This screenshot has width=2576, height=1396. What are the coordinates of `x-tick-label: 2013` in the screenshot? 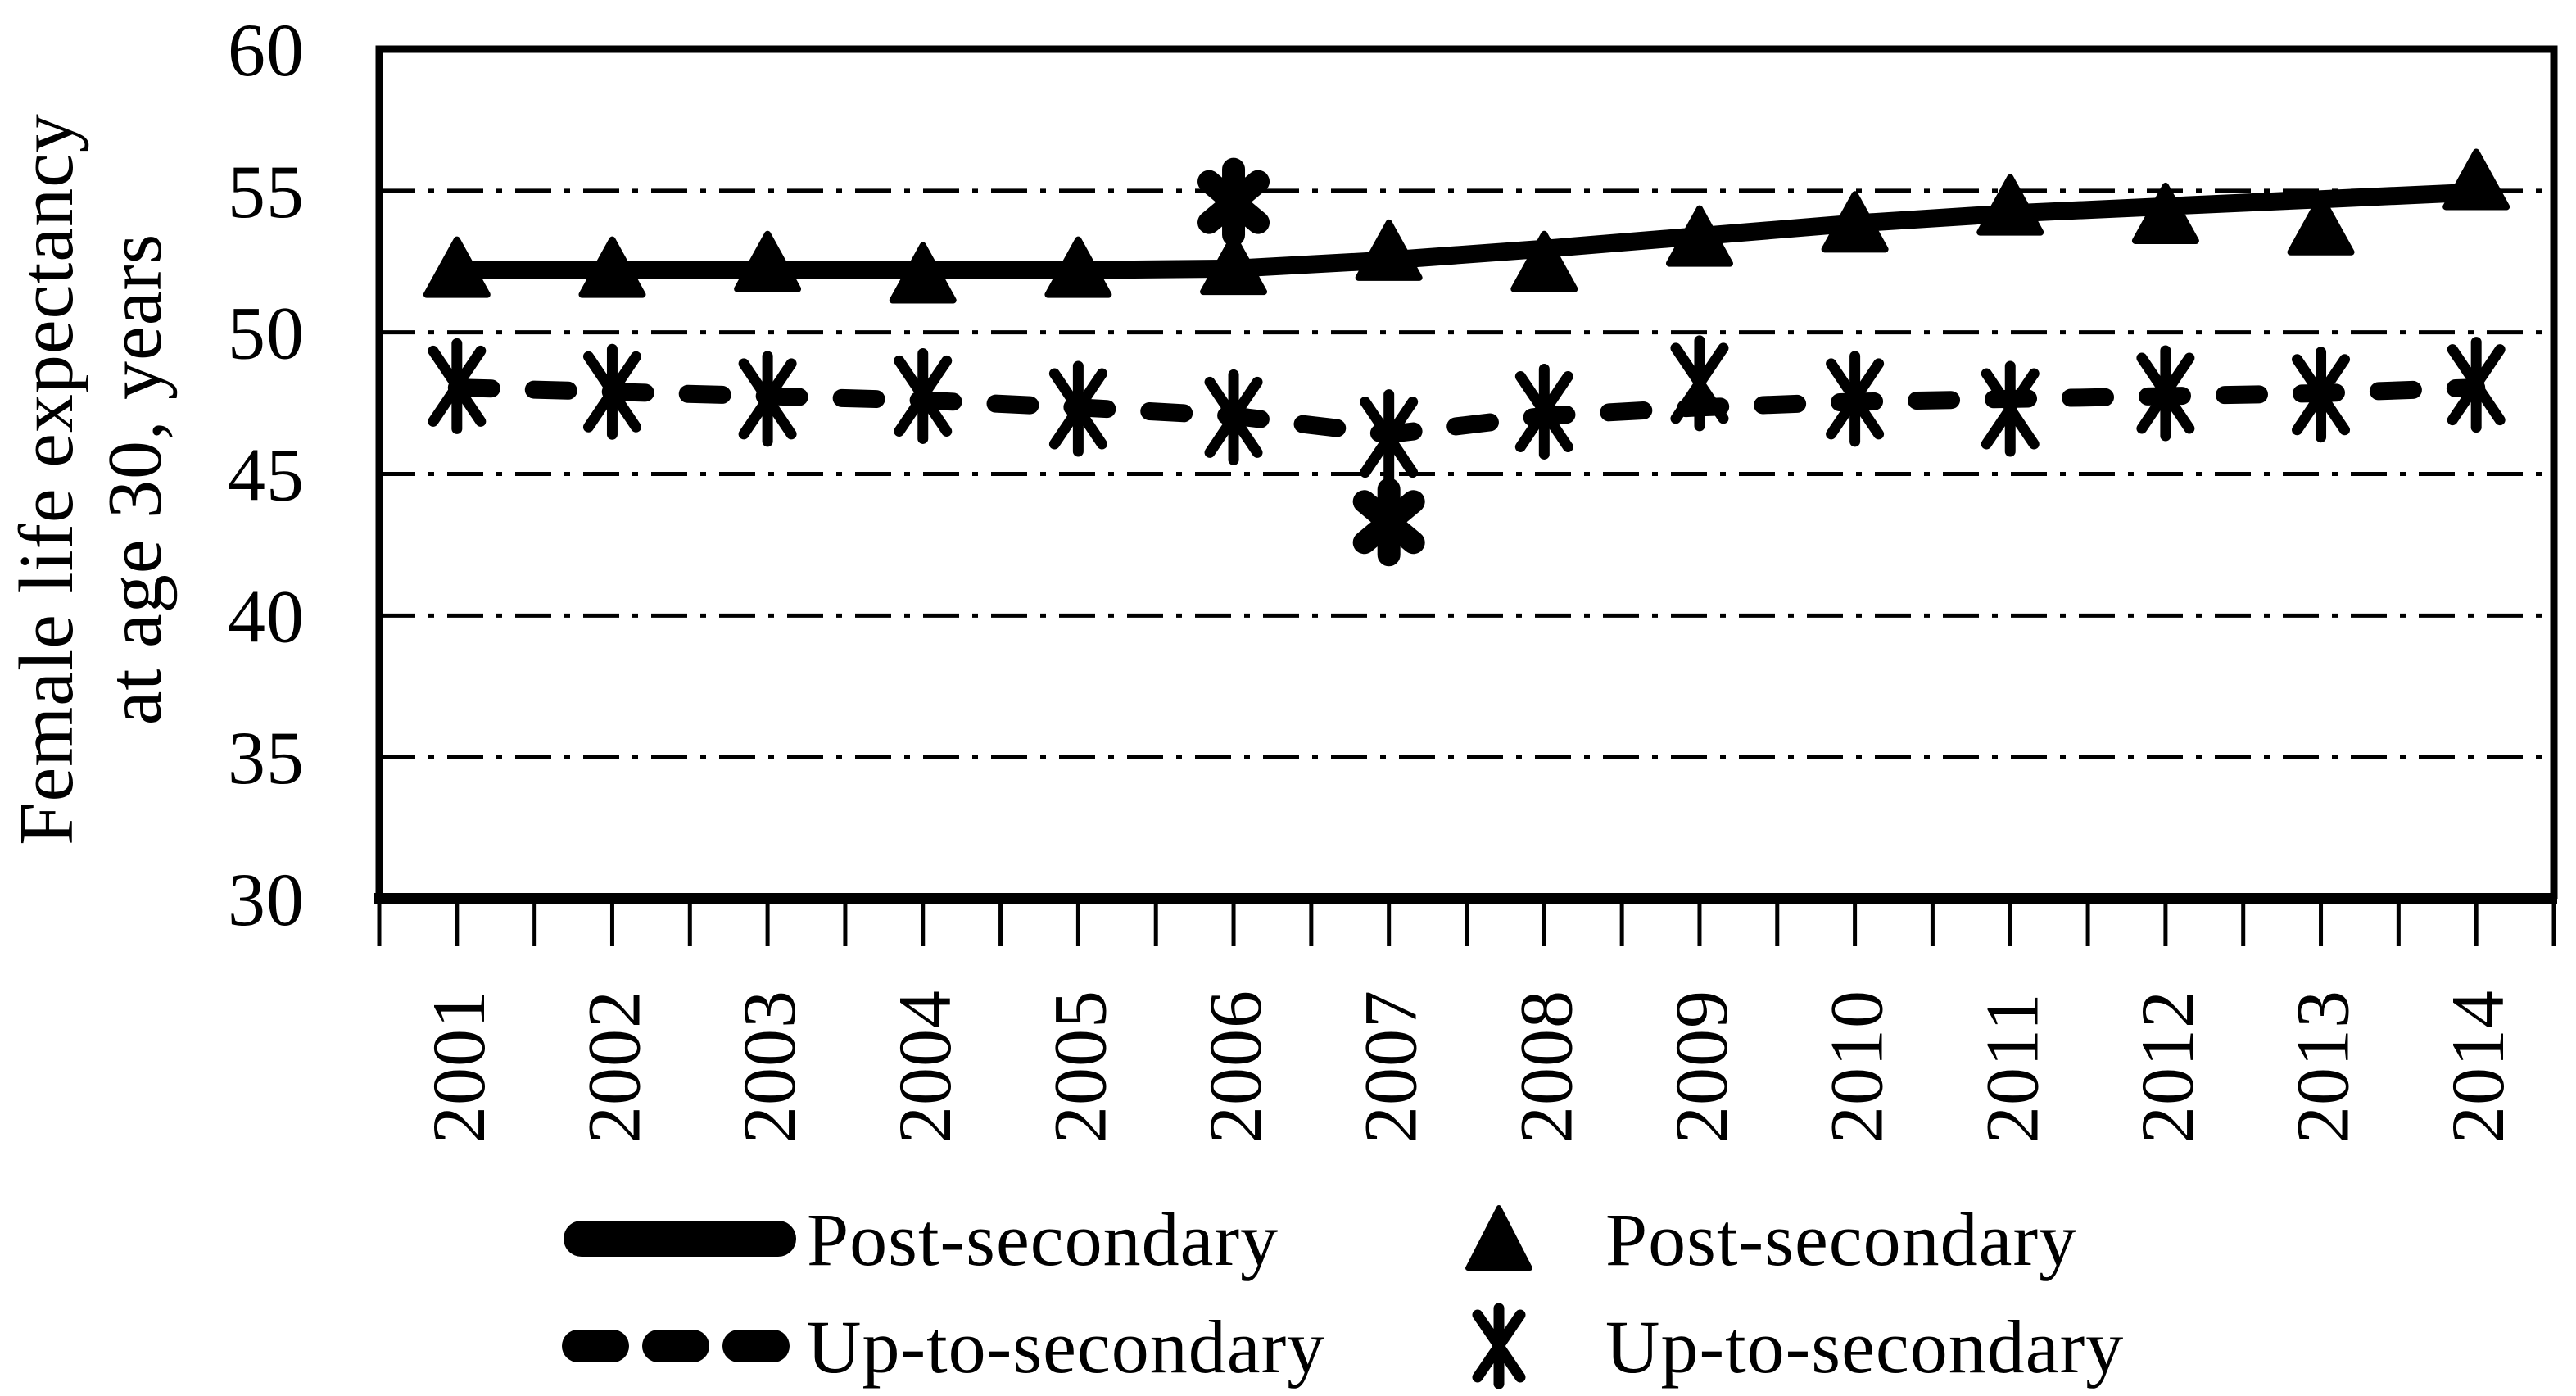 It's located at (2323, 1067).